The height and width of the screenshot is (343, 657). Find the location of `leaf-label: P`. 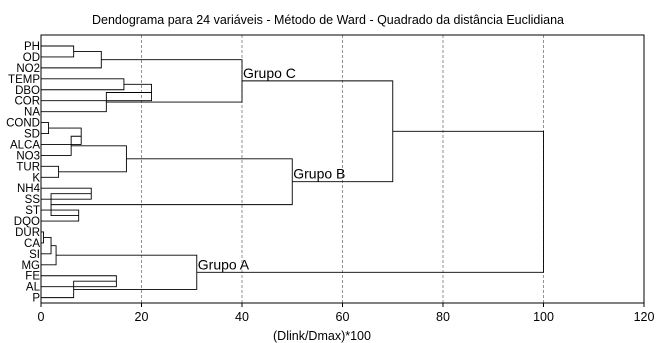

leaf-label: P is located at coordinates (36, 299).